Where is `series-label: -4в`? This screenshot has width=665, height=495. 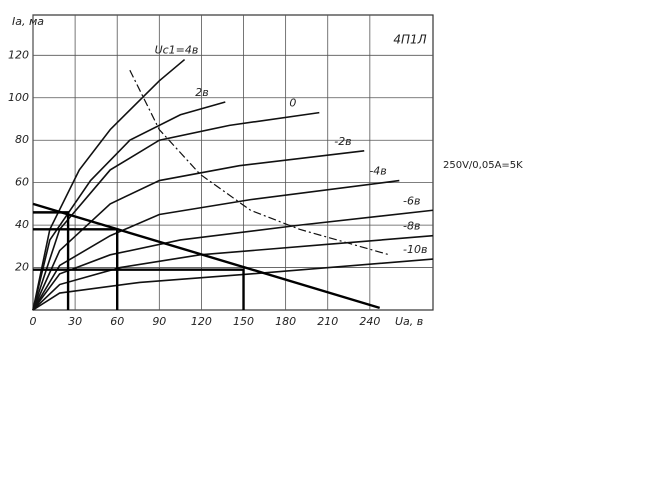
series-label: -4в is located at coordinates (377, 171).